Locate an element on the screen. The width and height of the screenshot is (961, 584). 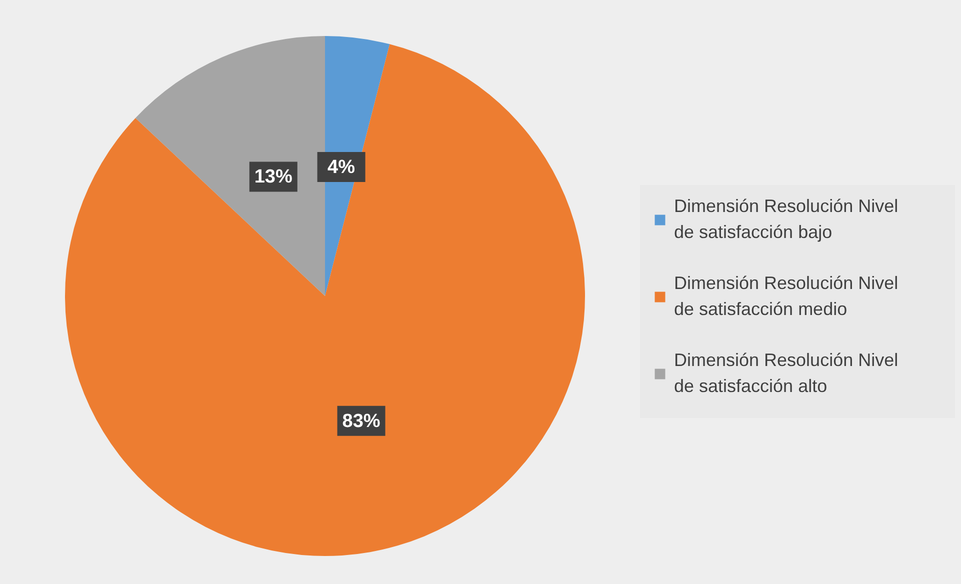
legend-label: Dimensión Resolución Nivel de satisfacción medio is located at coordinates (786, 296).